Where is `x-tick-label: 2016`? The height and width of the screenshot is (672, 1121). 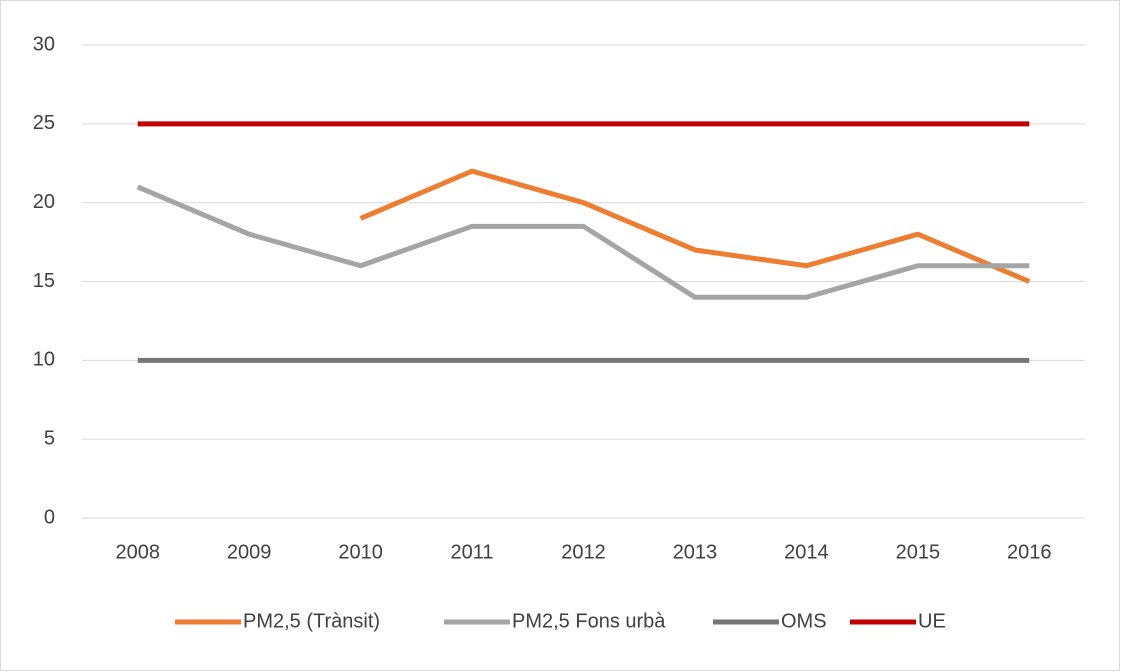
x-tick-label: 2016 is located at coordinates (1029, 552).